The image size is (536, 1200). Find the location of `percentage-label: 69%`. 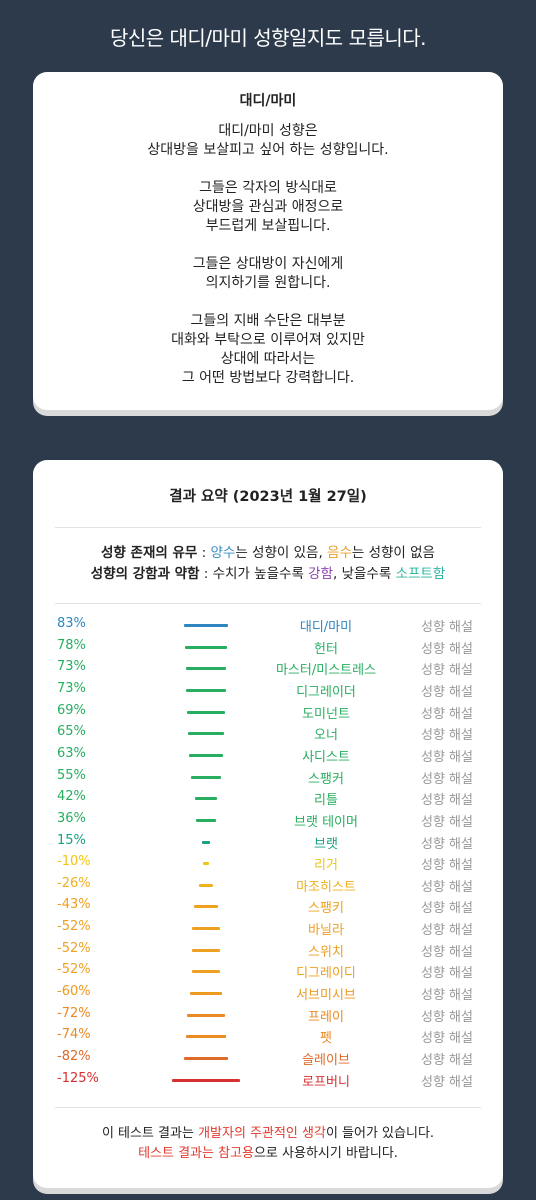

percentage-label: 69% is located at coordinates (71, 710).